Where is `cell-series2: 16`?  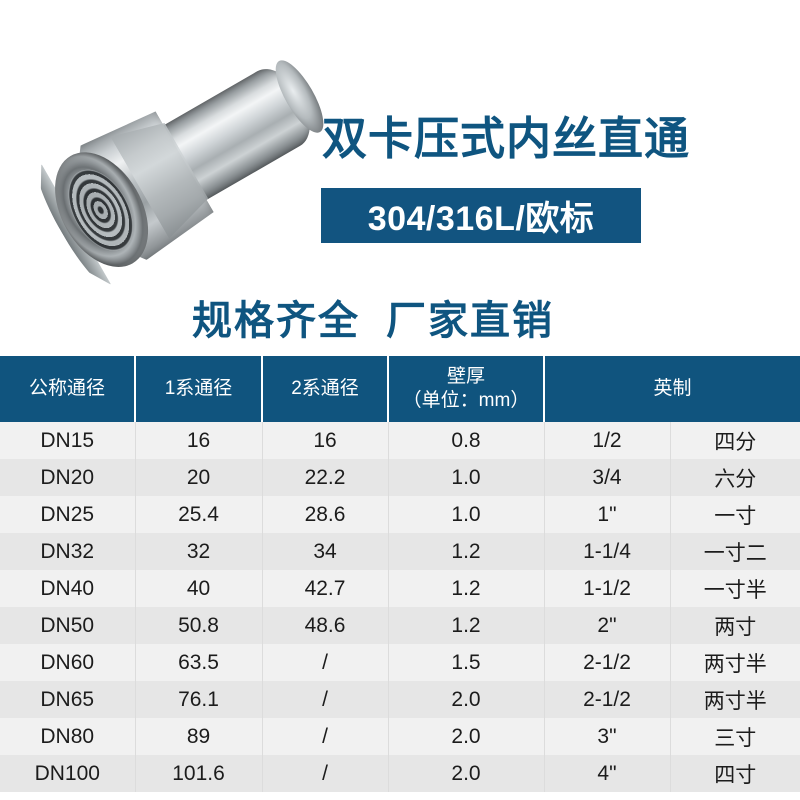 cell-series2: 16 is located at coordinates (325, 440).